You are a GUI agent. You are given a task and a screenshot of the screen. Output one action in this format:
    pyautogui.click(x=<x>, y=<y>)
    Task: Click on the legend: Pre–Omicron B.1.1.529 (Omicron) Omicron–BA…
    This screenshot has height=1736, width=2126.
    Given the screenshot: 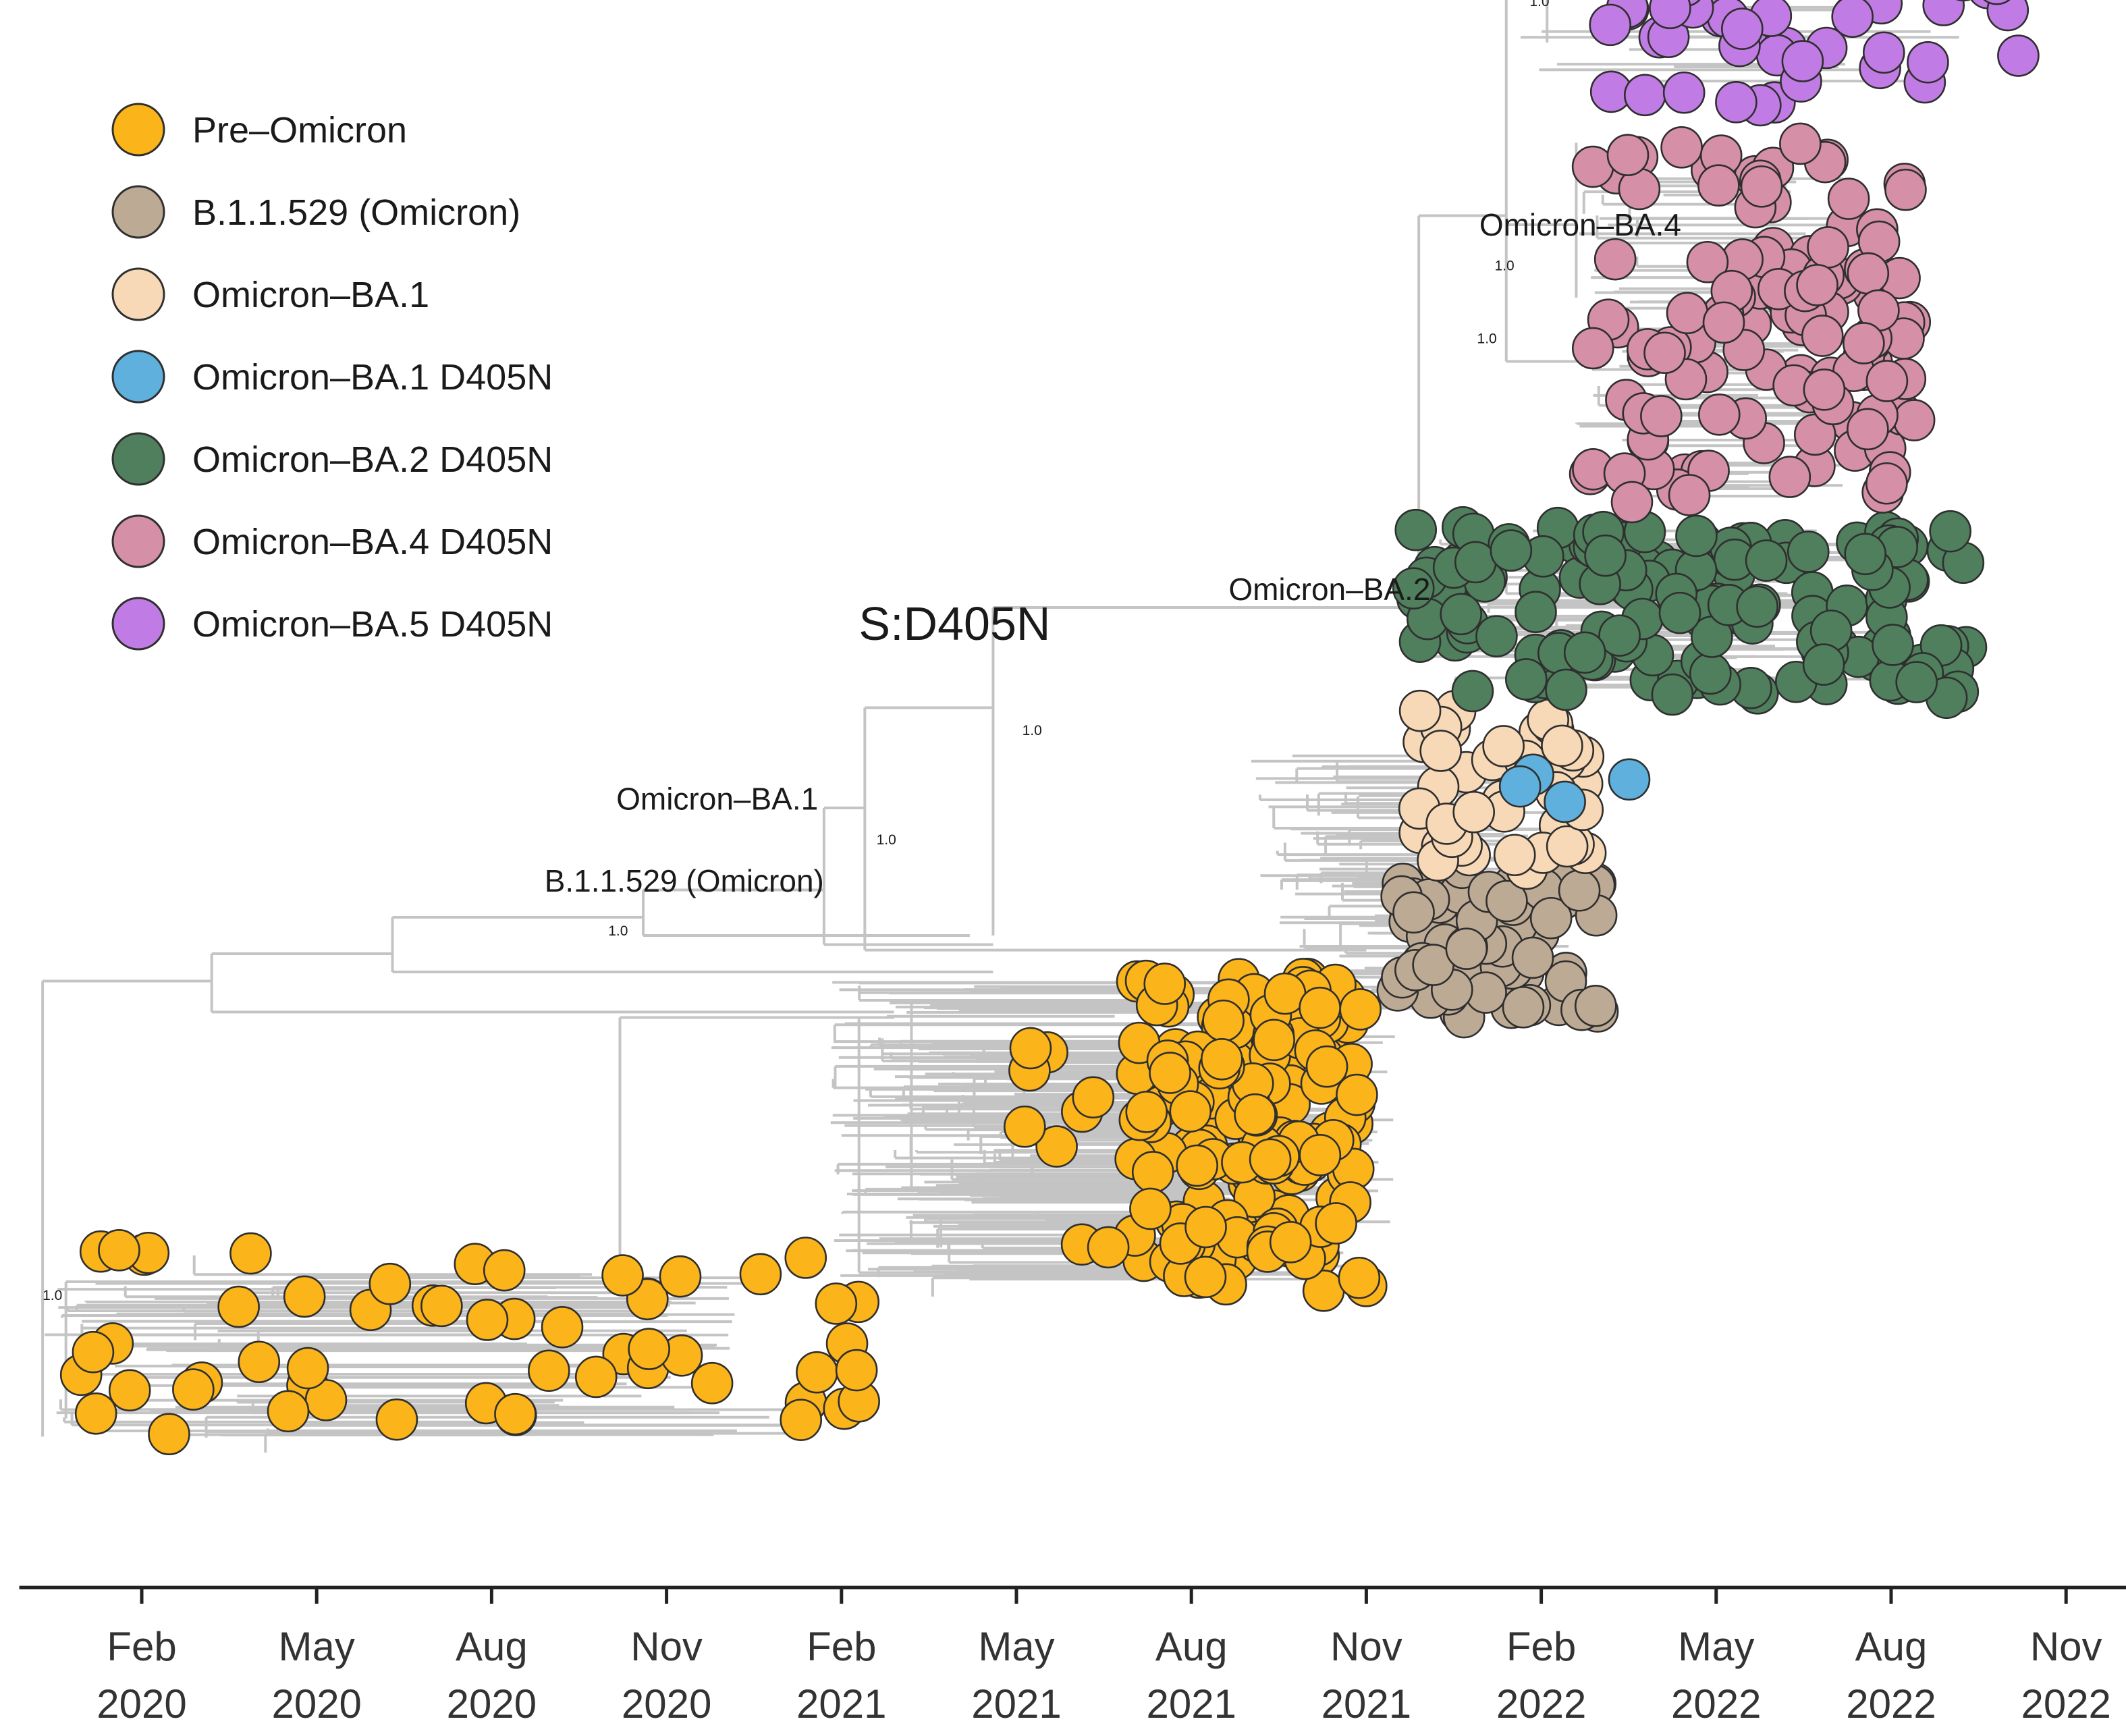 What is the action you would take?
    pyautogui.click(x=332, y=377)
    